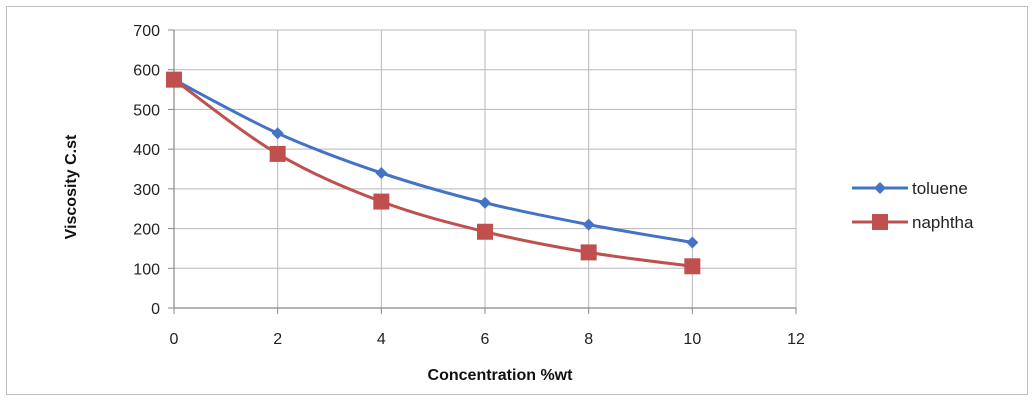 This screenshot has height=401, width=1034. Describe the element at coordinates (146, 110) in the screenshot. I see `y-tick-label-500: 500` at that location.